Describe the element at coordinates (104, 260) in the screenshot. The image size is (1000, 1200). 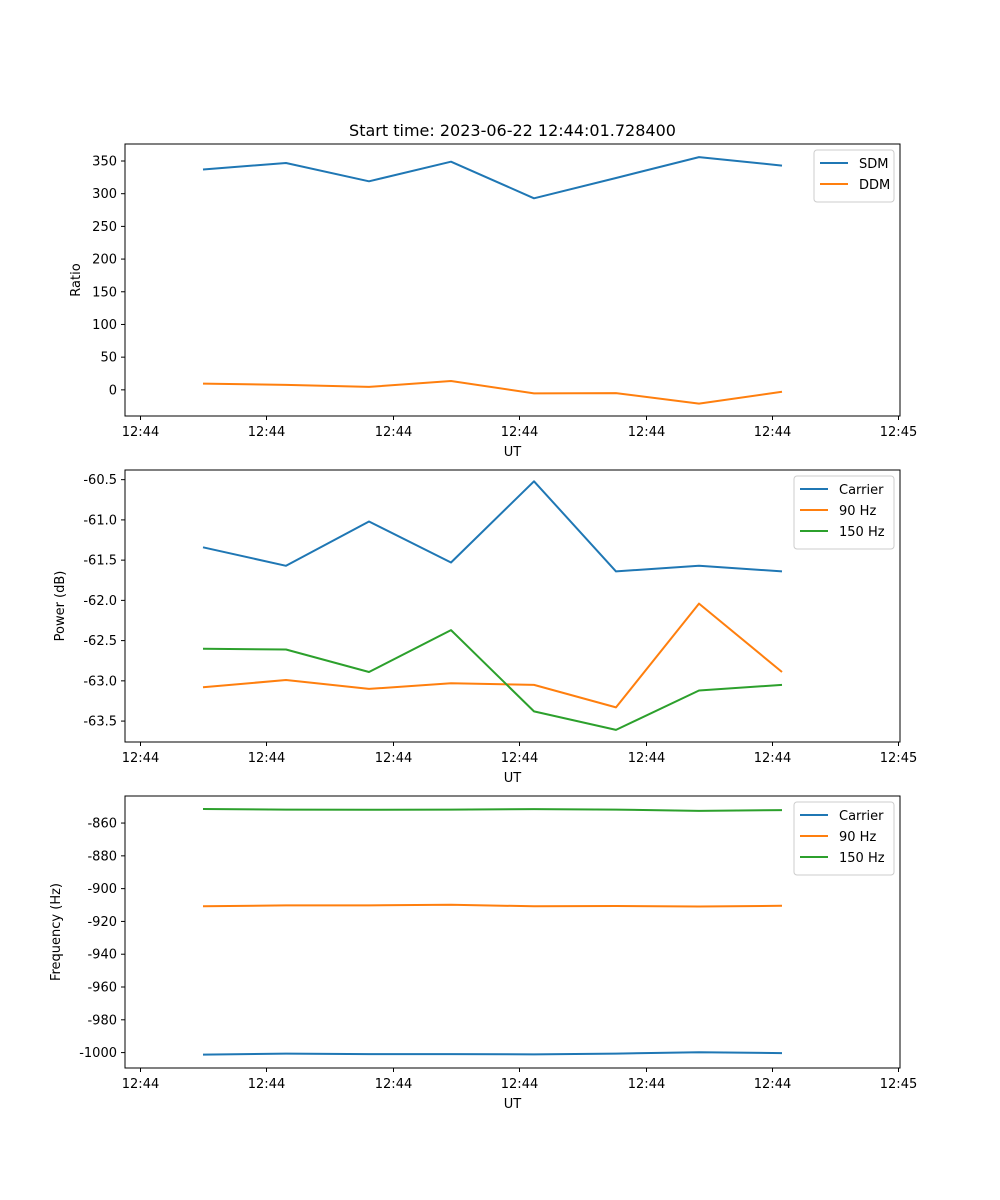
I see `y-tick-label: 200` at that location.